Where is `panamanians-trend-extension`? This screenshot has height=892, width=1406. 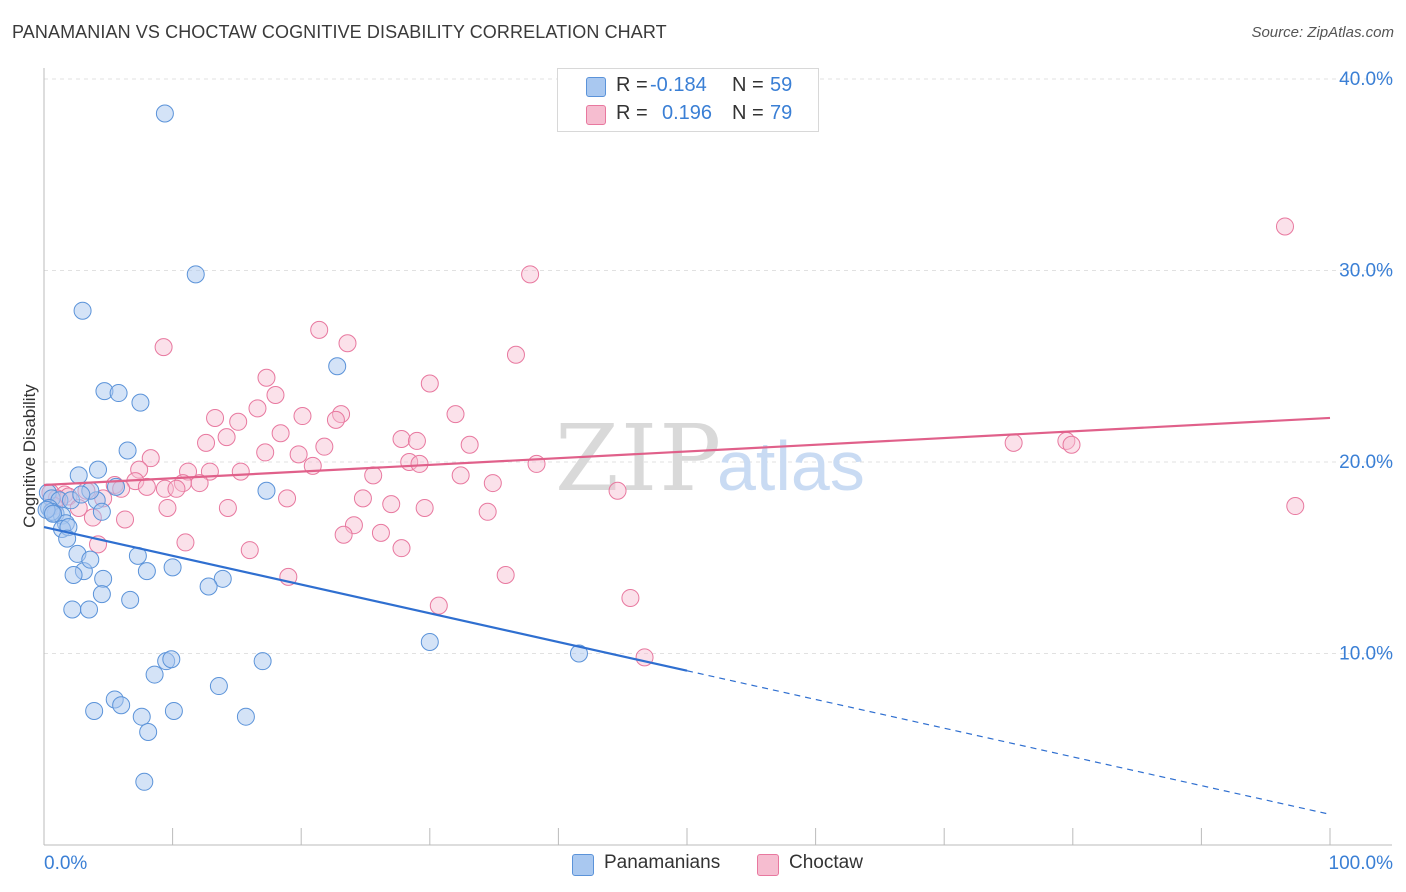 panamanians-trend-extension is located at coordinates (1008, 742).